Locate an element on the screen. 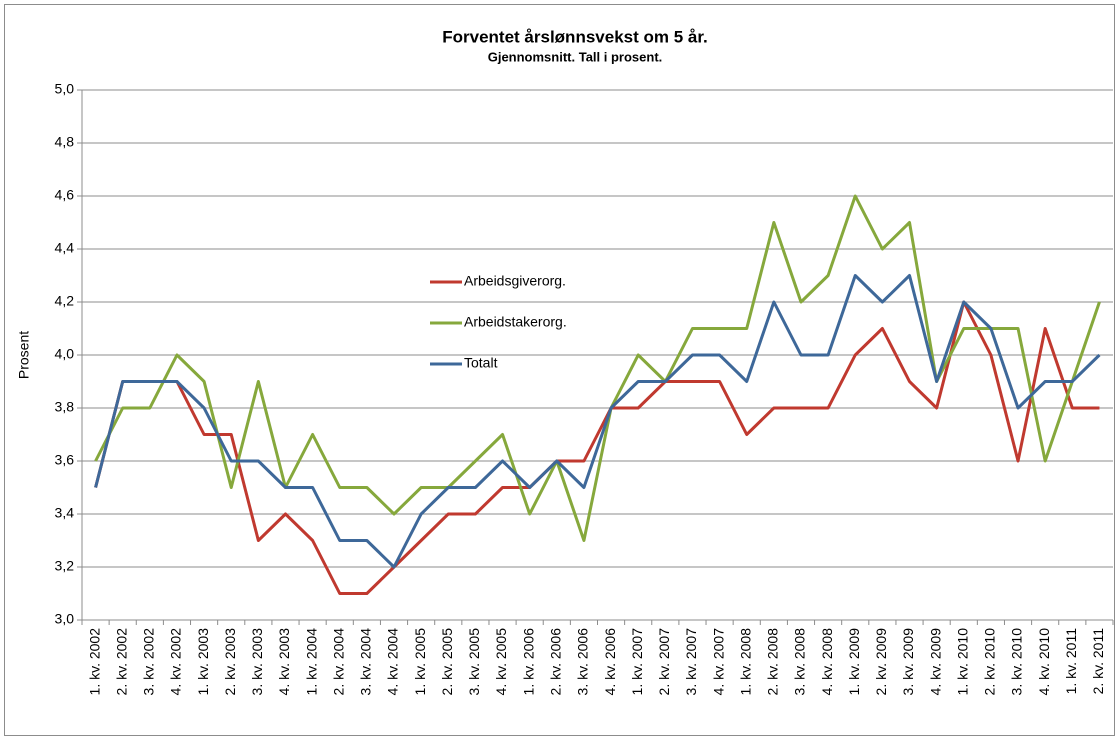 Image resolution: width=1119 pixels, height=740 pixels. x-tick-label: 4. kv. 2008 is located at coordinates (827, 662).